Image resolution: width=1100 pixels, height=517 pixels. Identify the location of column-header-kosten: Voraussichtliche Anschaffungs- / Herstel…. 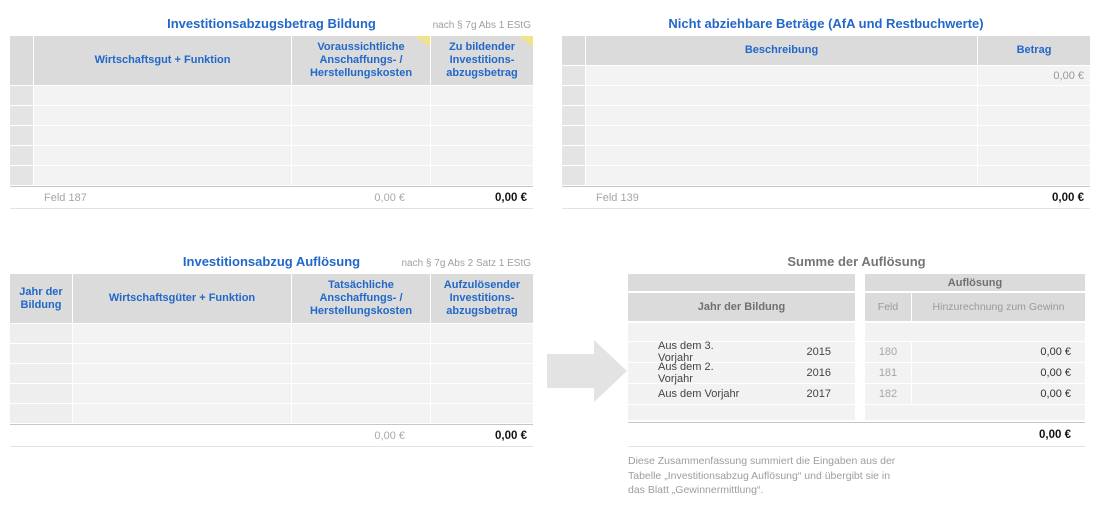
(361, 60).